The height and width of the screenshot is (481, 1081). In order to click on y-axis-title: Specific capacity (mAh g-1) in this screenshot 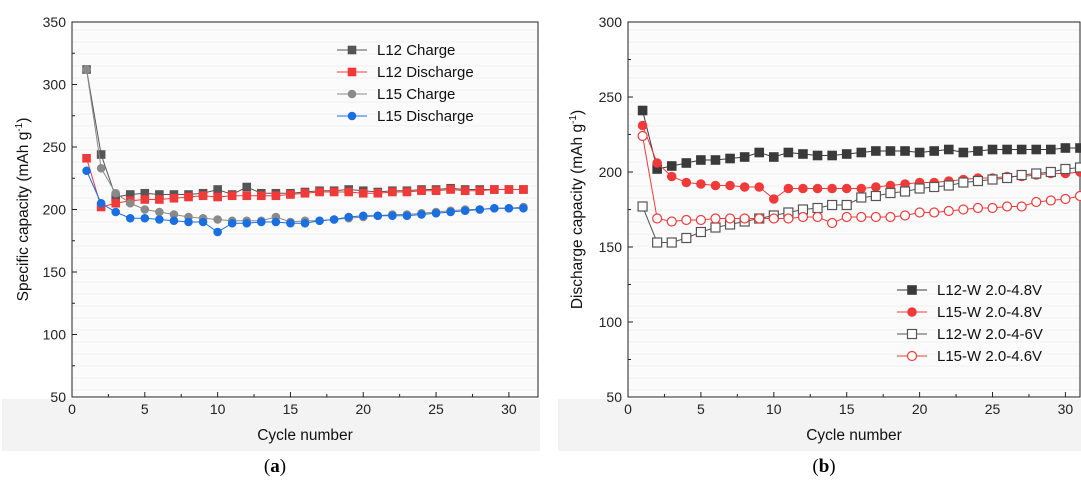, I will do `click(23, 210)`.